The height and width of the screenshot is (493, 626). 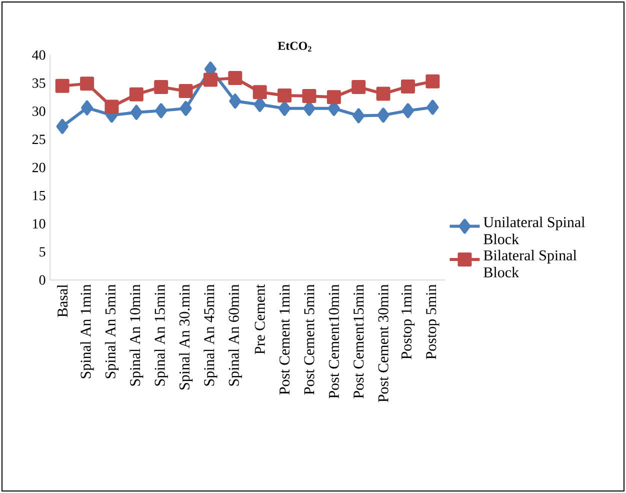 What do you see at coordinates (433, 322) in the screenshot?
I see `x-tick-label: Postop 5min` at bounding box center [433, 322].